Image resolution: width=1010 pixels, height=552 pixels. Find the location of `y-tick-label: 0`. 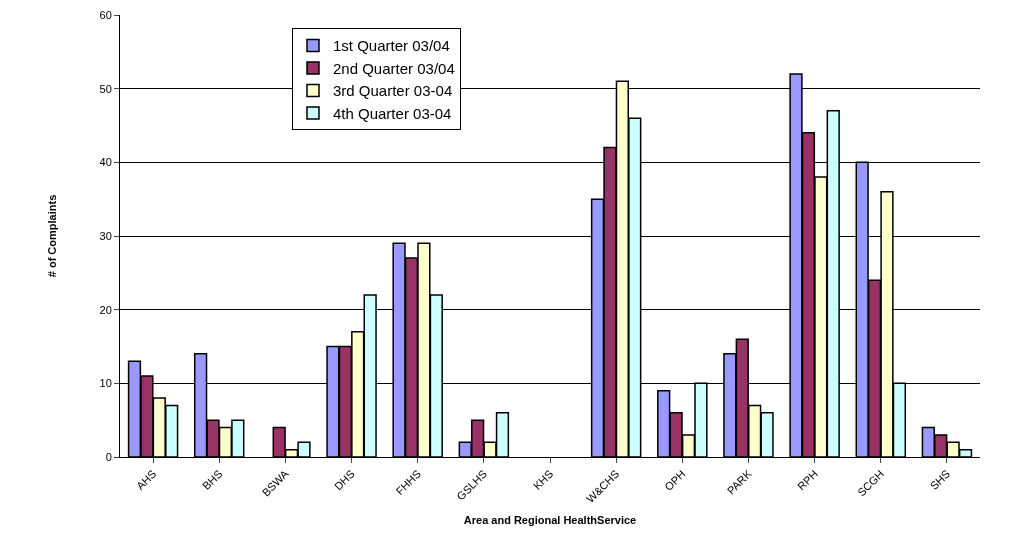

y-tick-label: 0 is located at coordinates (108, 456).